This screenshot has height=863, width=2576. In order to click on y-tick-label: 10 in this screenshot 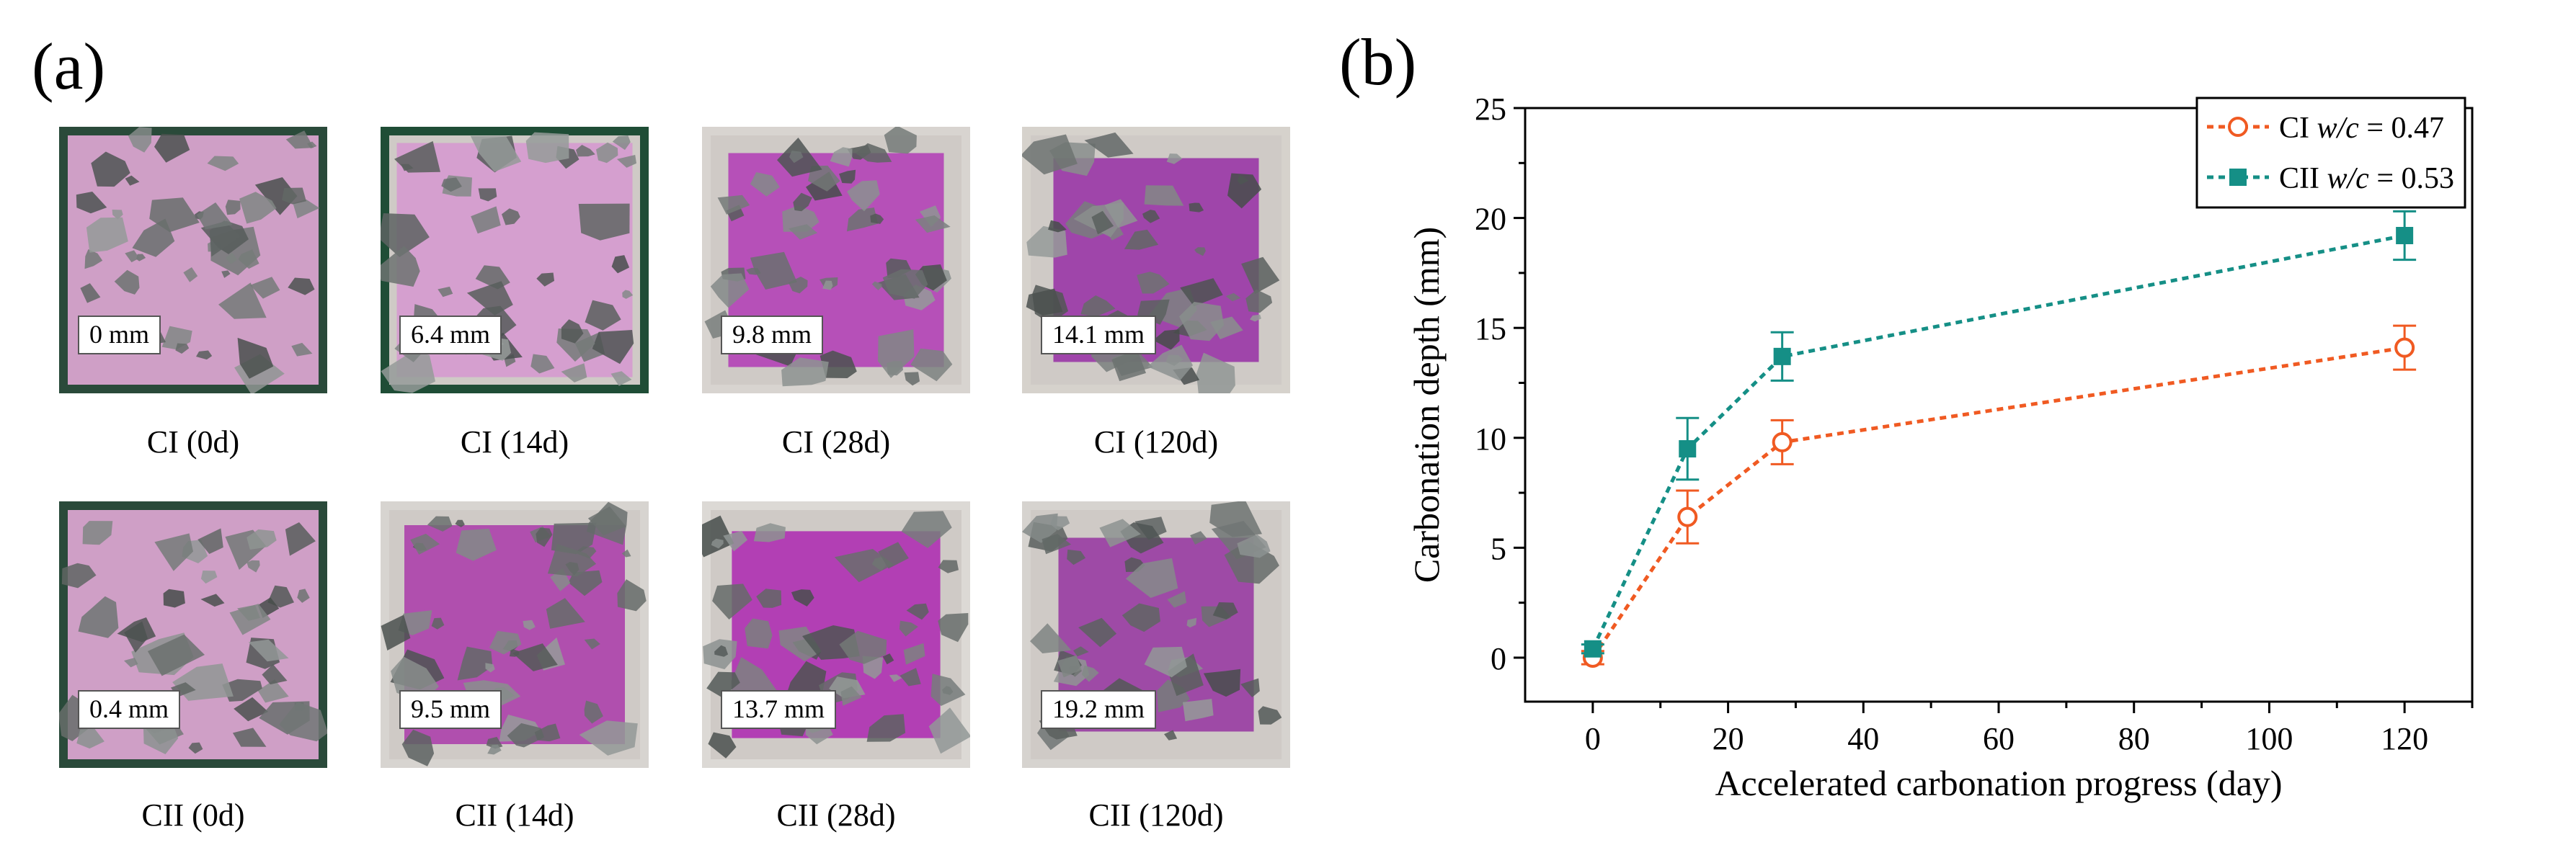, I will do `click(1490, 439)`.